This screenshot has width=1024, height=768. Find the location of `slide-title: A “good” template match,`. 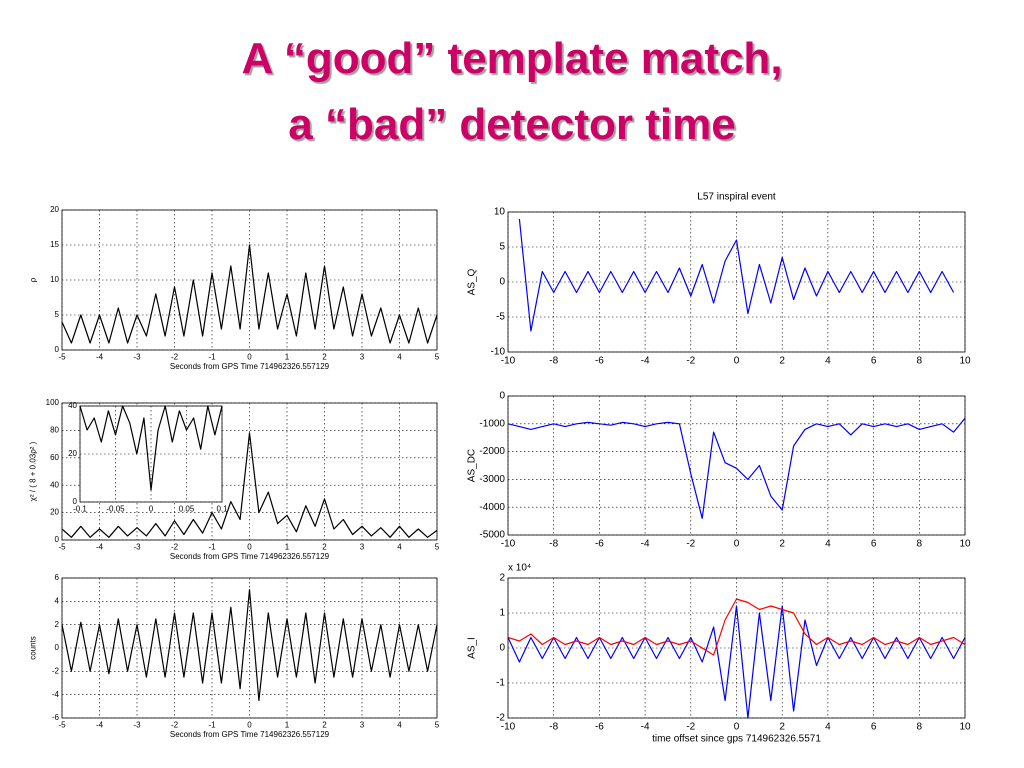

slide-title: A “good” template match, is located at coordinates (512, 58).